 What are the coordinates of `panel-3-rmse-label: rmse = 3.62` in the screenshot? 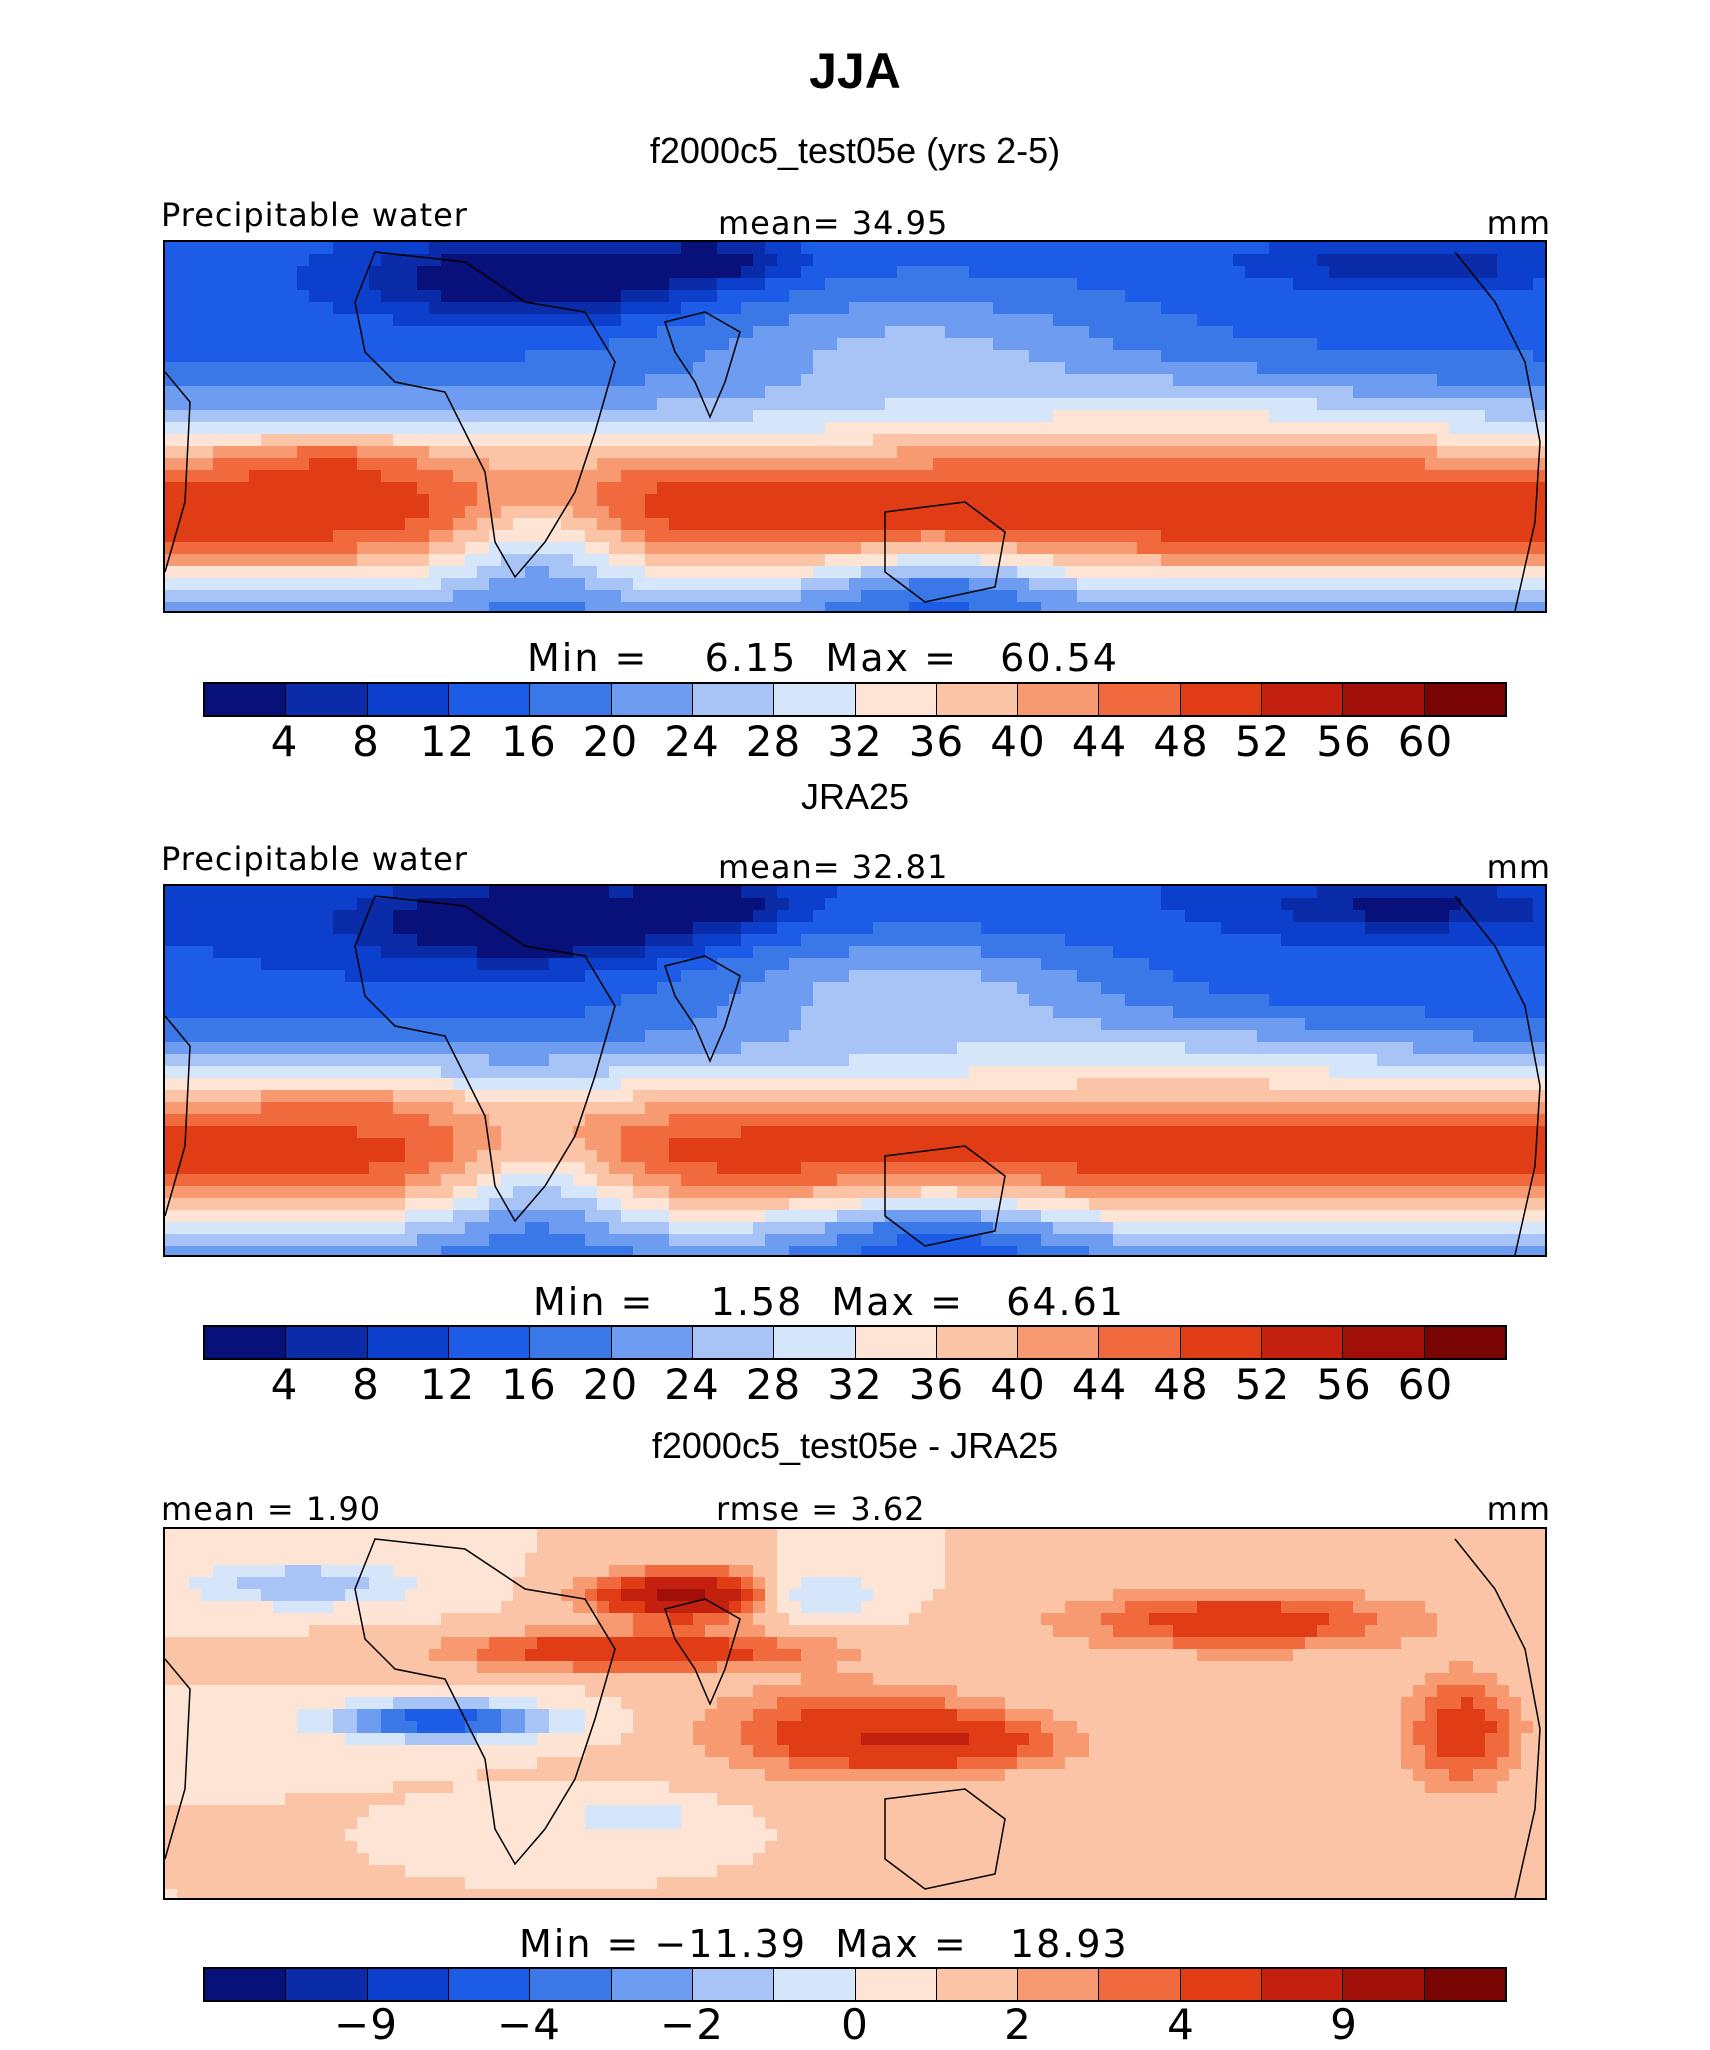 It's located at (821, 1509).